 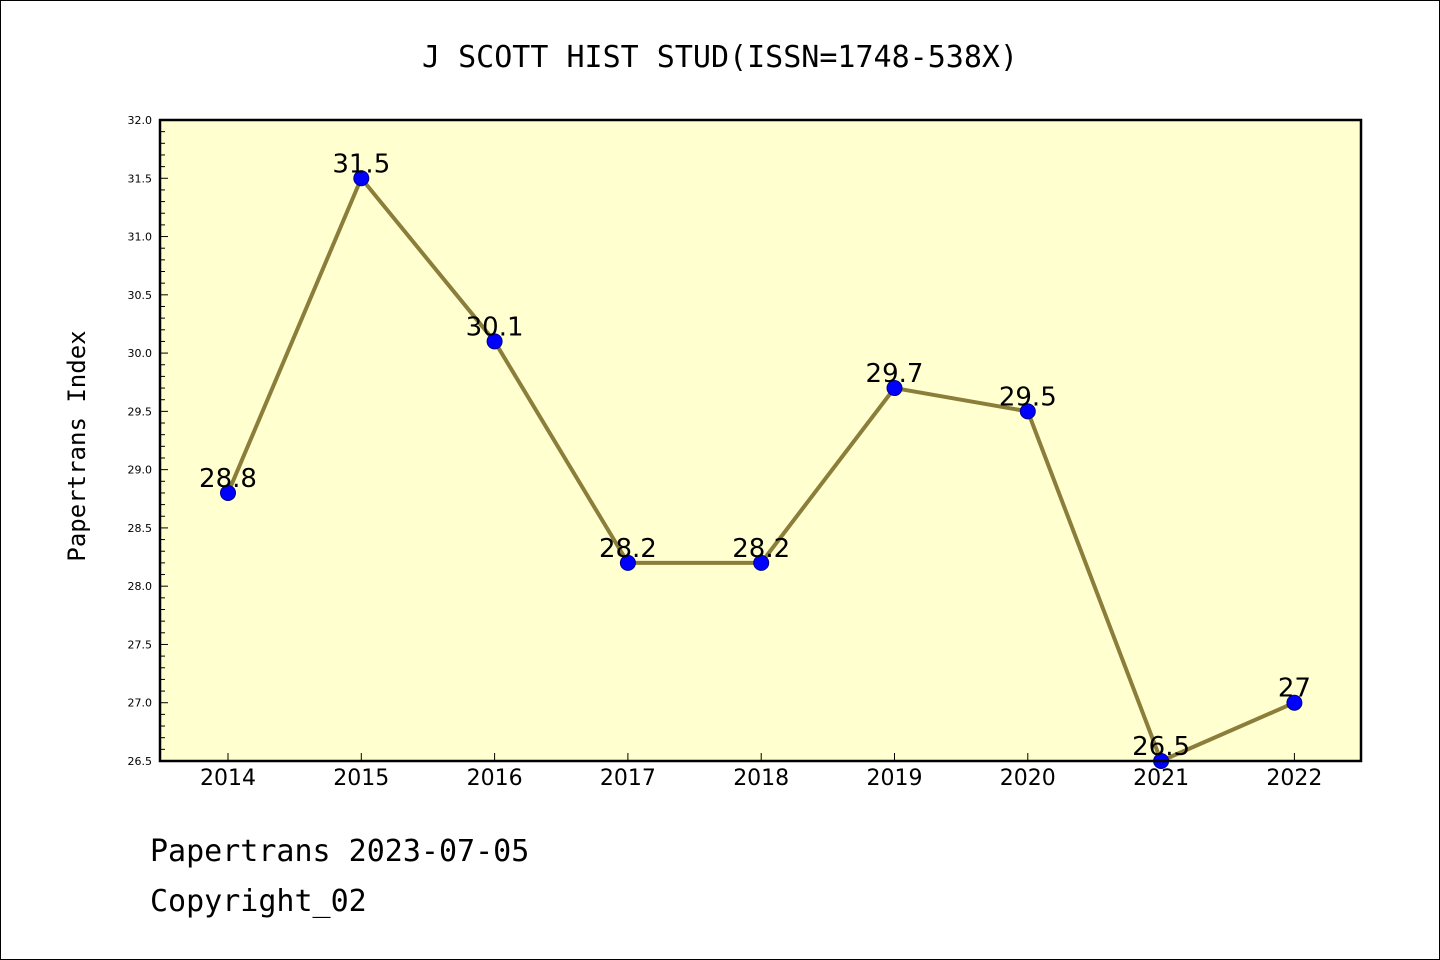 I want to click on y-tick-label: 27.0, so click(x=140, y=703).